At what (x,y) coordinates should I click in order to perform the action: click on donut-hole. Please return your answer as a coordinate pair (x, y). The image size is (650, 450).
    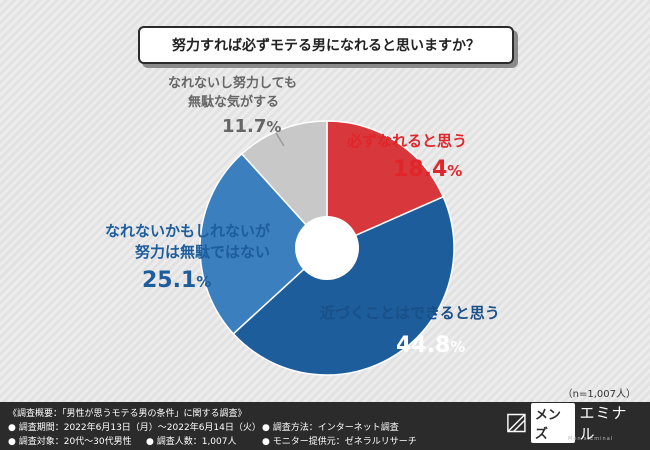
    Looking at the image, I should click on (327, 248).